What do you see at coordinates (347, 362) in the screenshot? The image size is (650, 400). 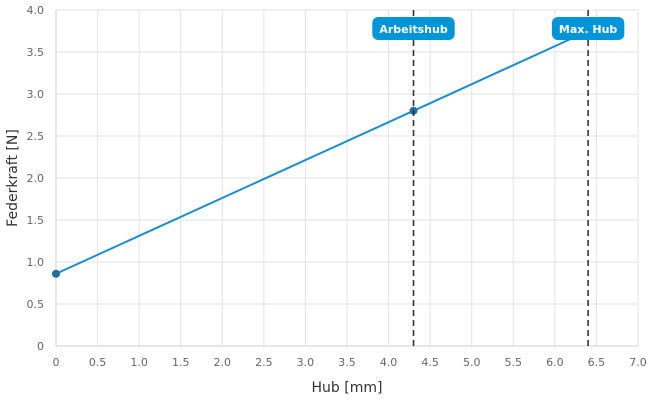 I see `x-tick-label: 3.5` at bounding box center [347, 362].